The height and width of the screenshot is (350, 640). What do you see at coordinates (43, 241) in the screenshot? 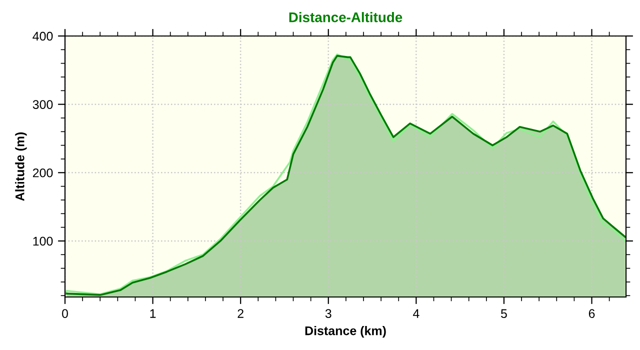
I see `y-tick-label: 100` at bounding box center [43, 241].